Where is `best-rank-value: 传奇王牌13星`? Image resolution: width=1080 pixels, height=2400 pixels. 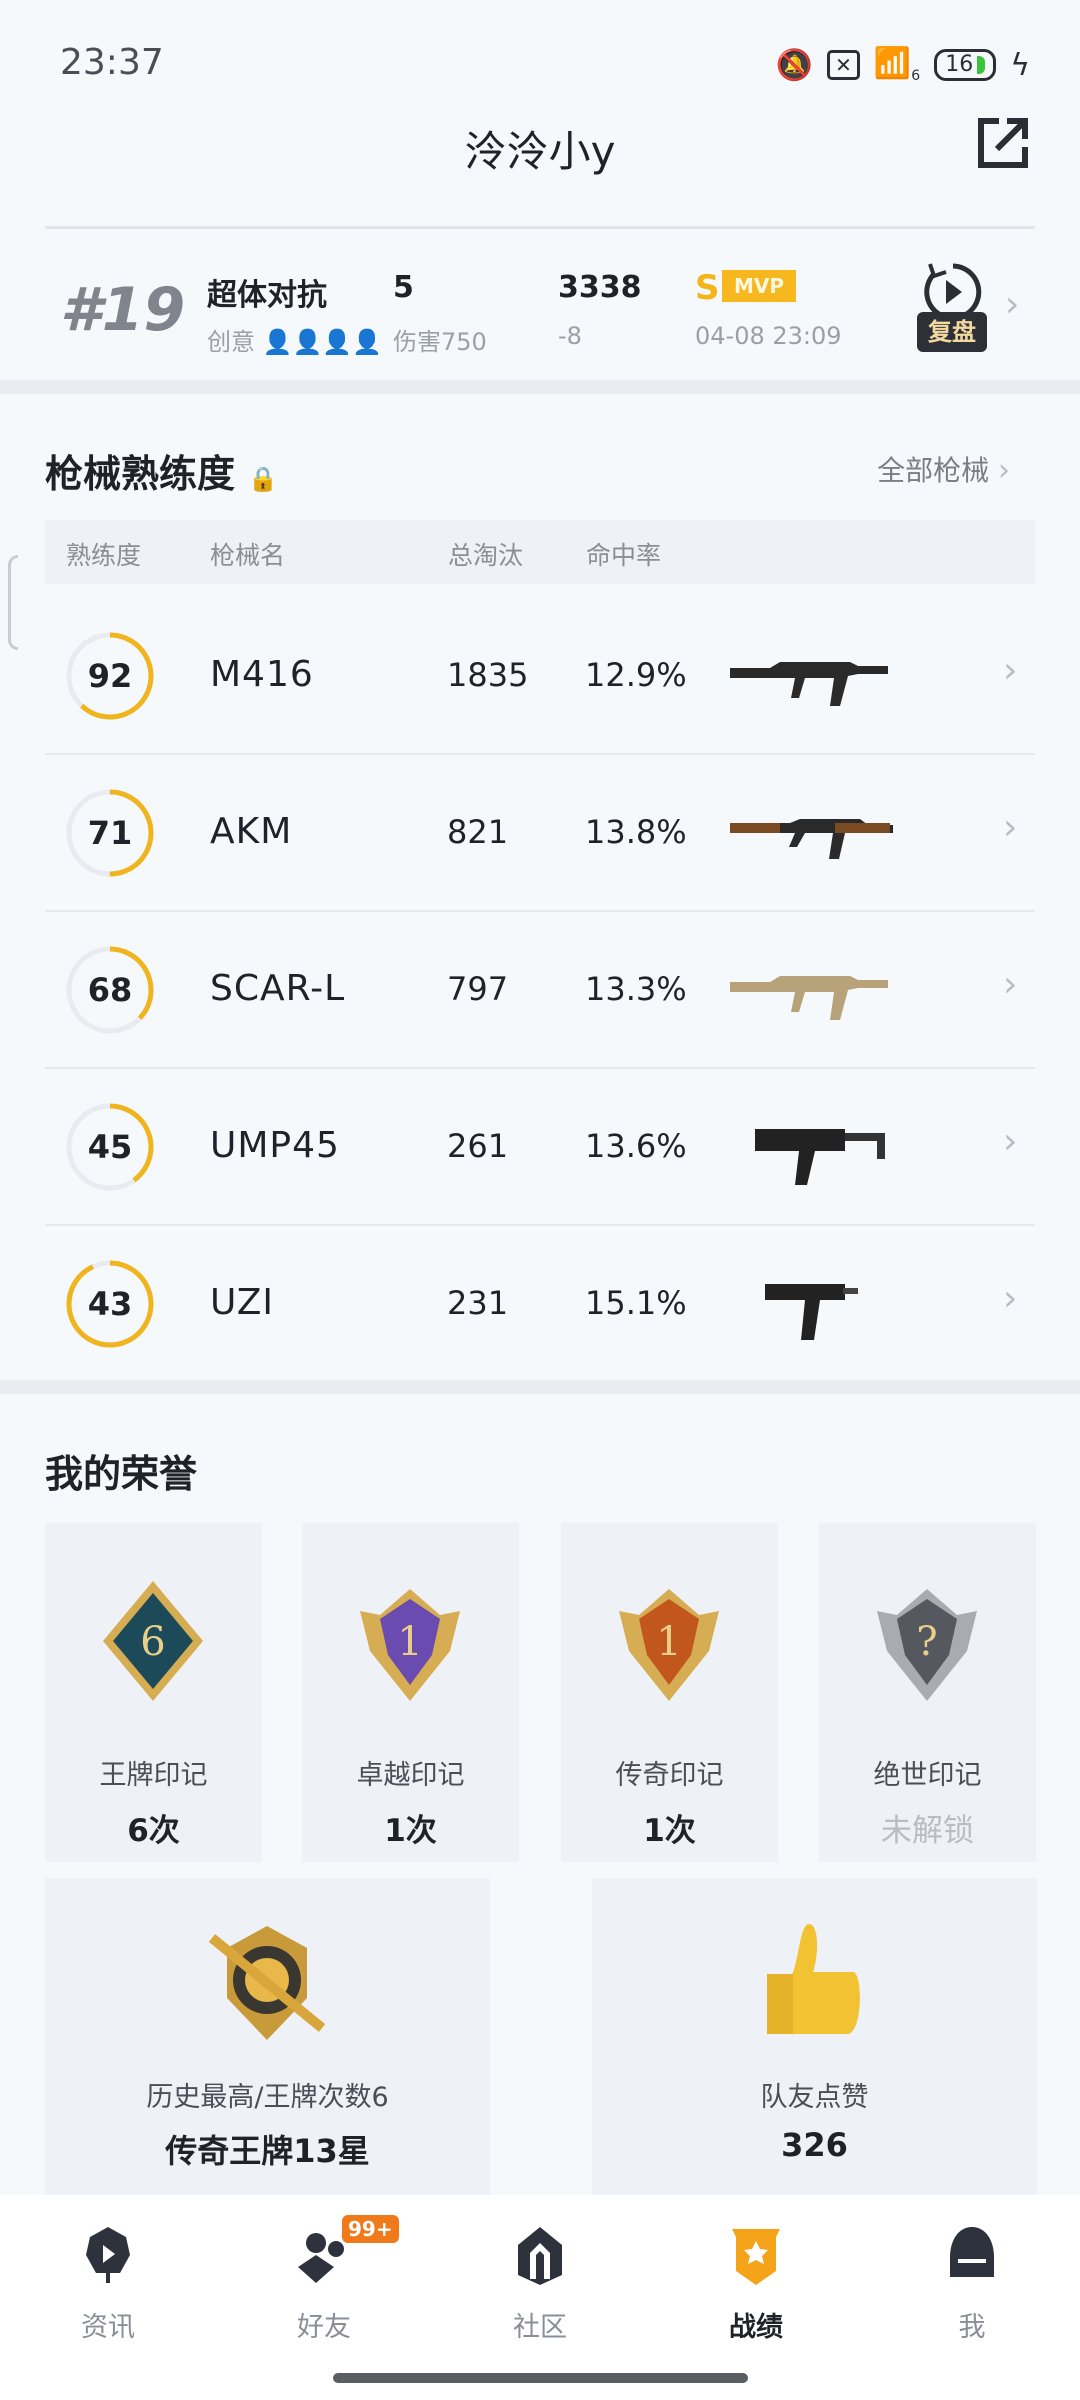
best-rank-value: 传奇王牌13星 is located at coordinates (267, 2151).